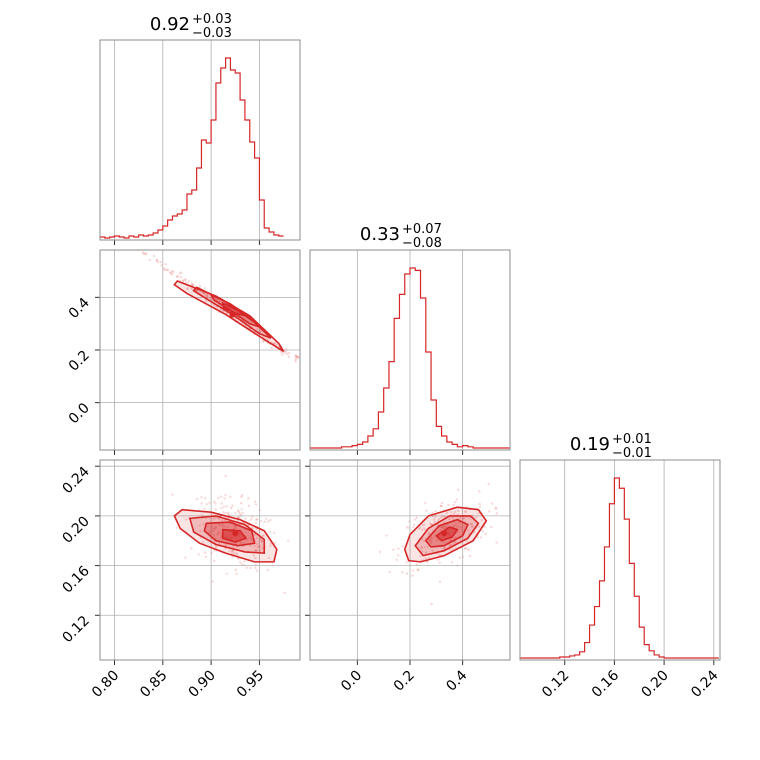 The width and height of the screenshot is (760, 760). What do you see at coordinates (632, 453) in the screenshot?
I see `title-minus-2: −0.01` at bounding box center [632, 453].